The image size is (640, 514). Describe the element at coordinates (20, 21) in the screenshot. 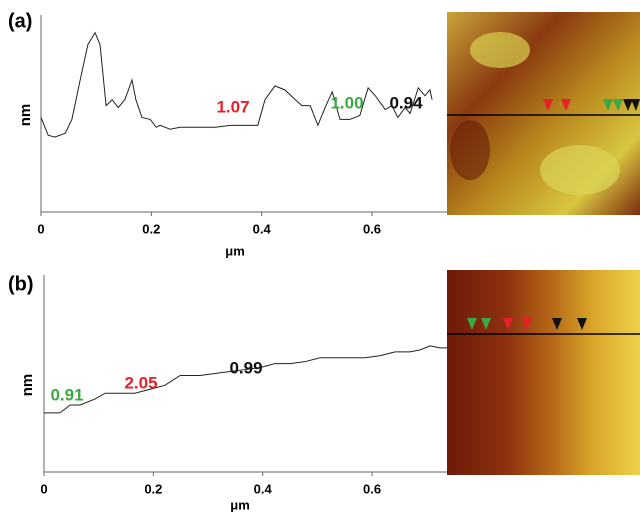

I see `panel-label: (a)` at that location.